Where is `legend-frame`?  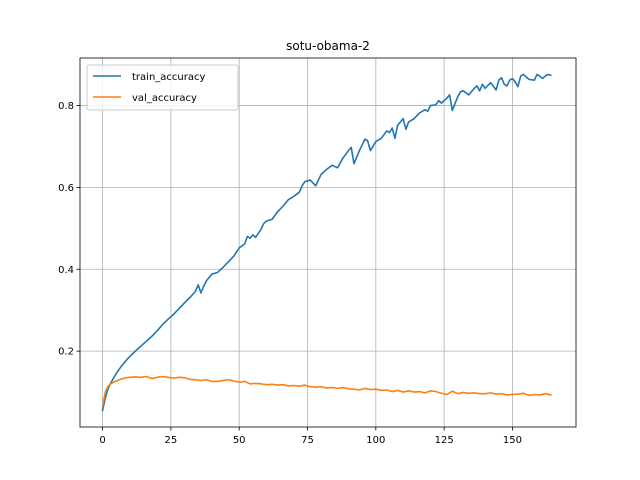
legend-frame is located at coordinates (162, 87).